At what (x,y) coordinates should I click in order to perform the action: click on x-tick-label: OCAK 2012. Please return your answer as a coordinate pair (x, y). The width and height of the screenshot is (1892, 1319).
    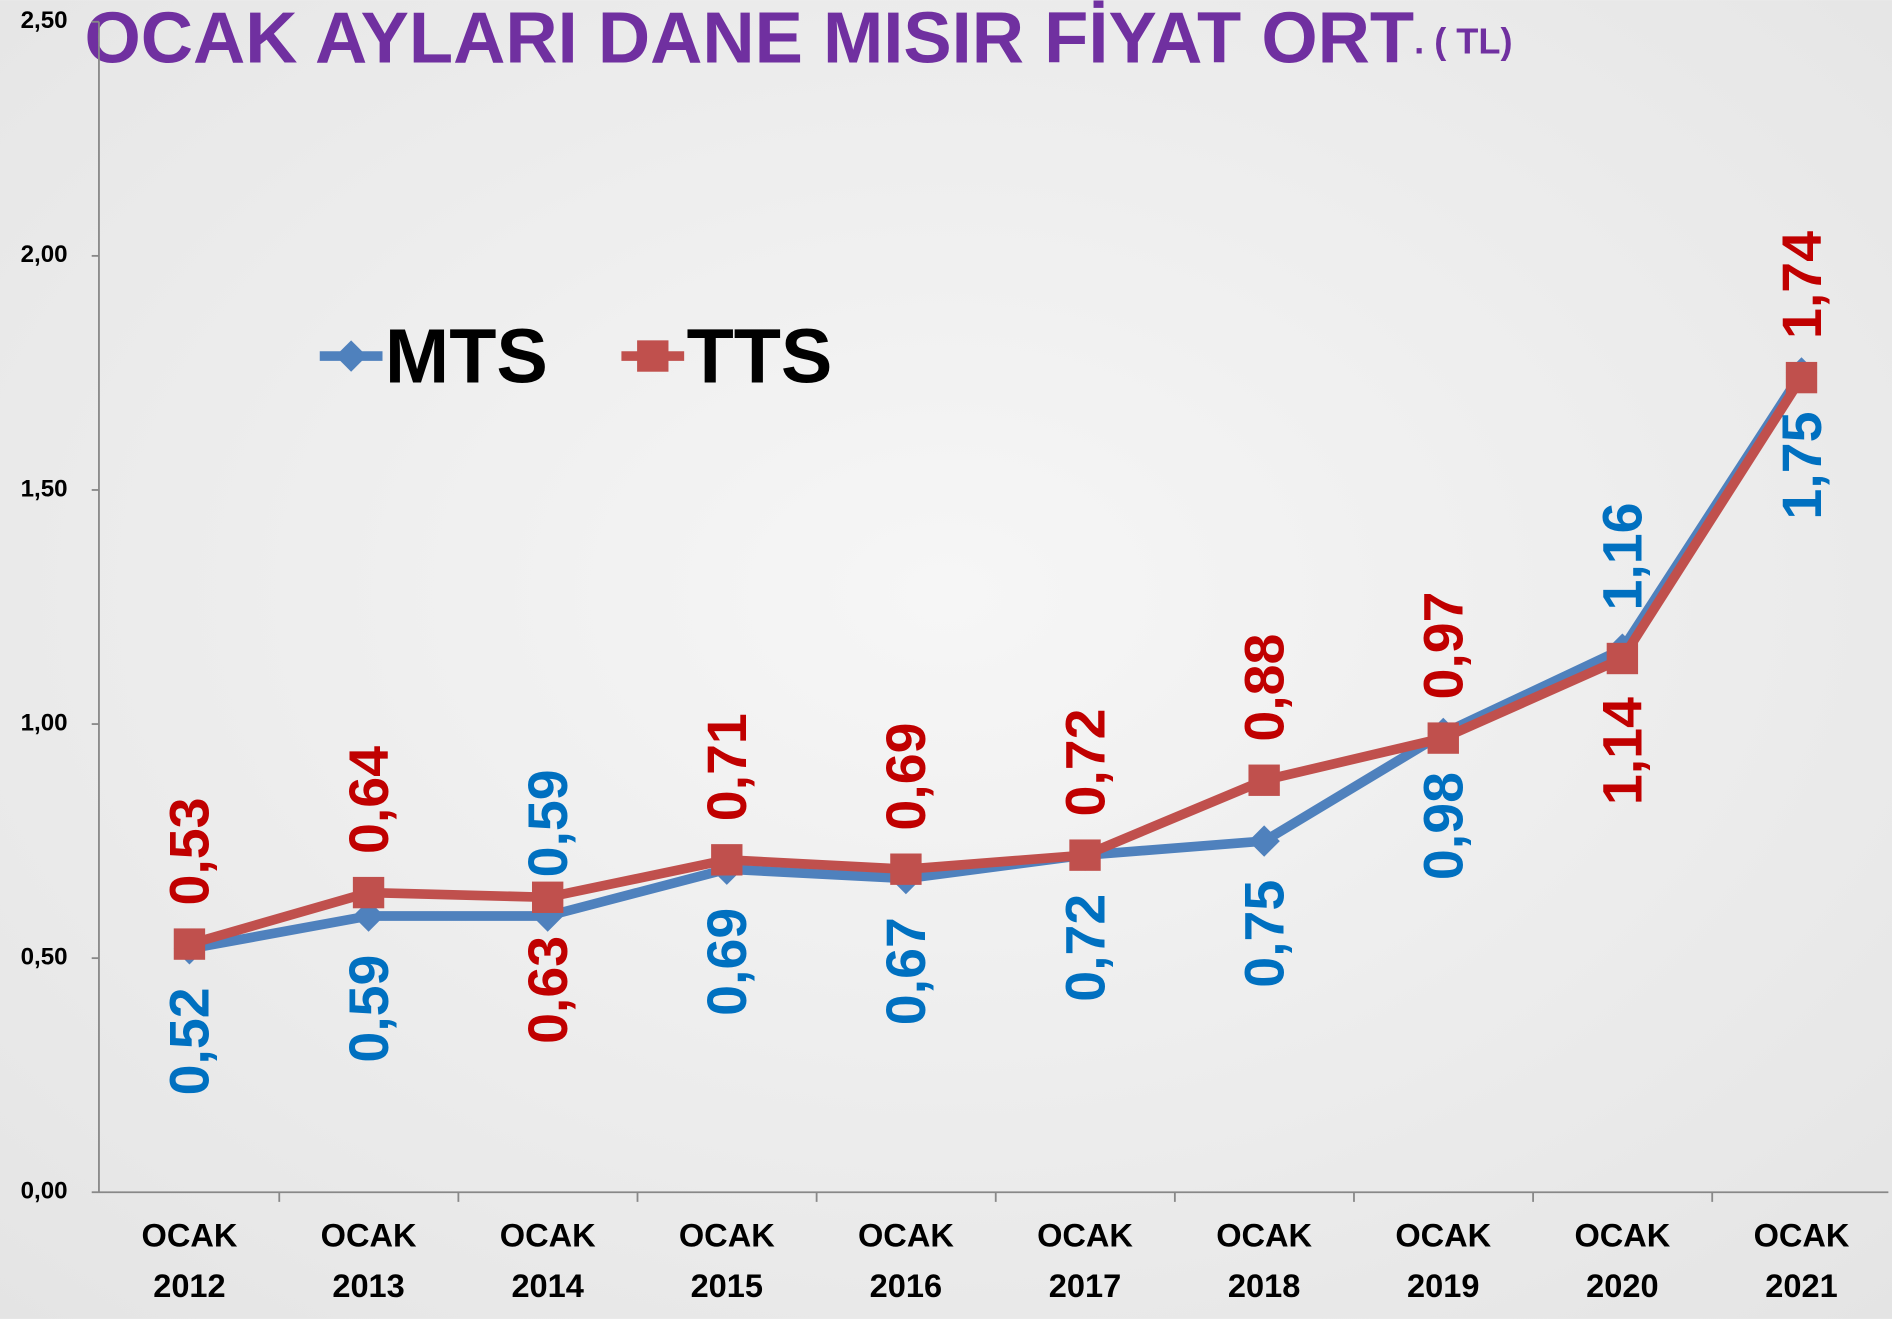
    Looking at the image, I should click on (190, 1261).